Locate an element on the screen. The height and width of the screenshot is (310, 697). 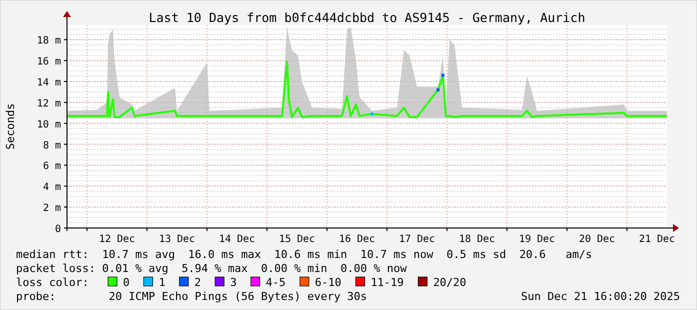
y-tick-label: 0 is located at coordinates (57, 229).